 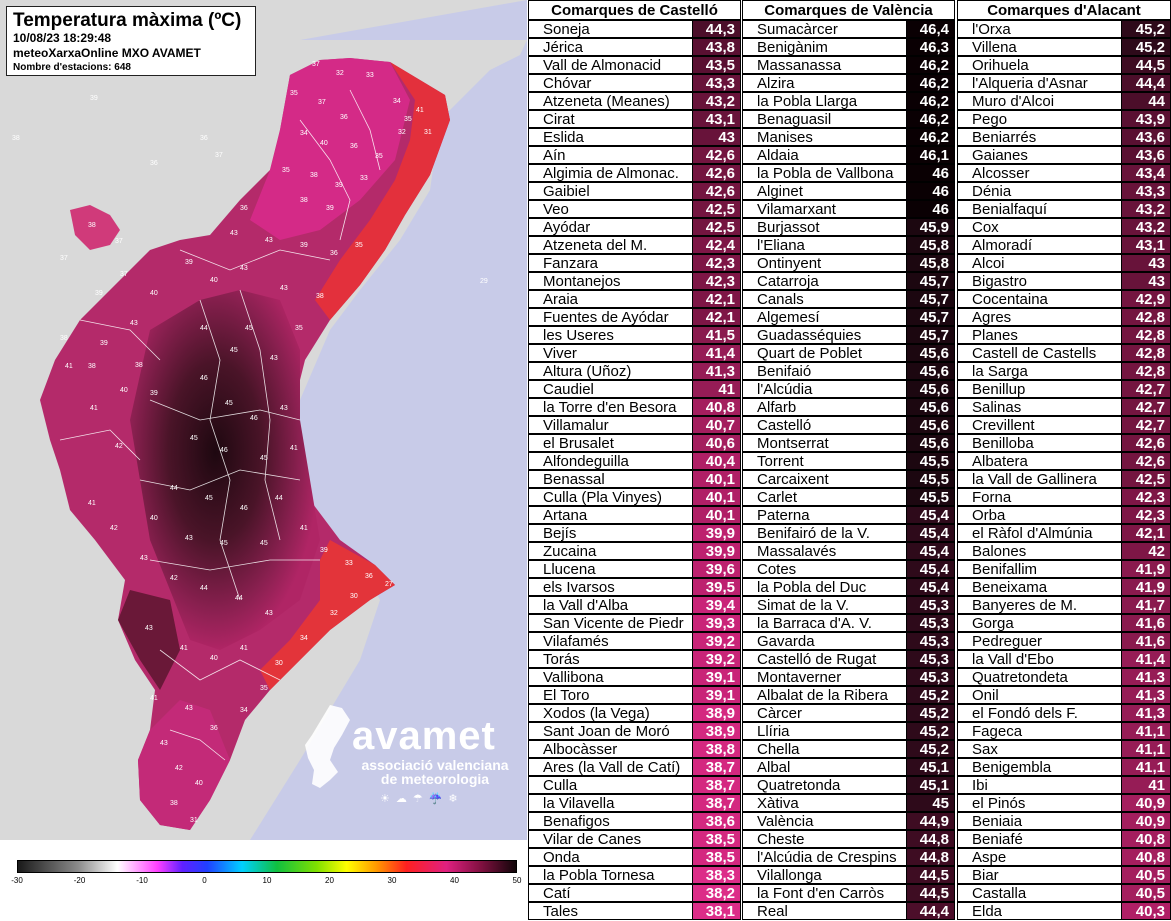 I want to click on station-name: l'Orxa, so click(x=1039, y=29).